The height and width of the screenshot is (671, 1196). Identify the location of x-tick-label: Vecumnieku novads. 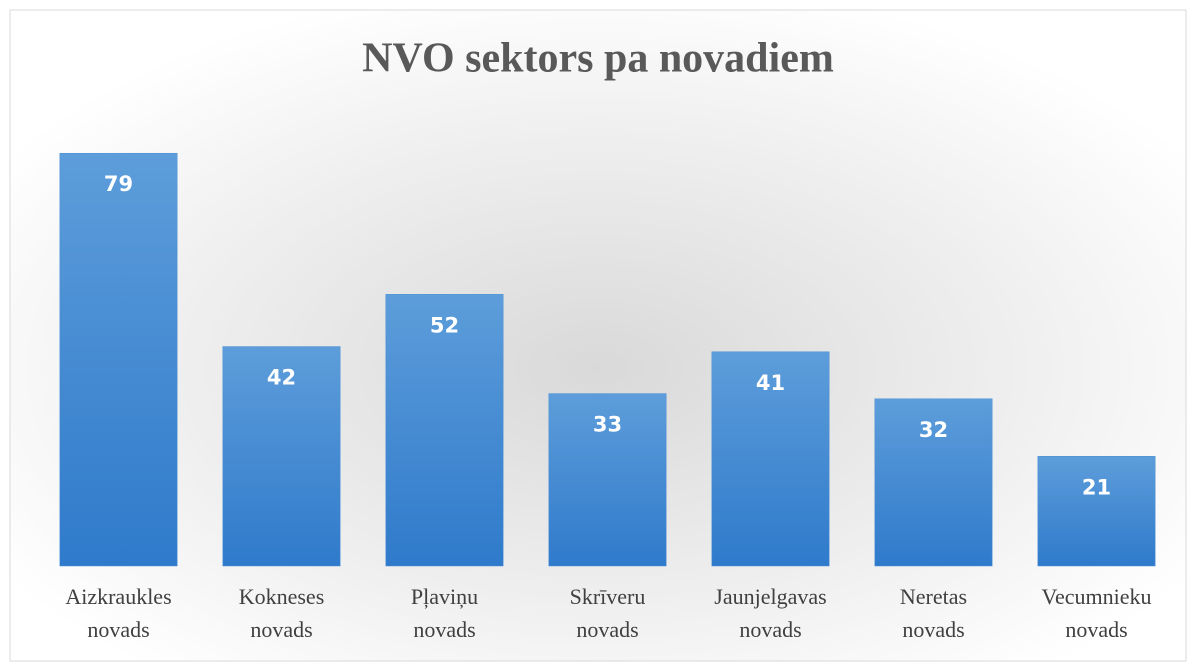
(1096, 613).